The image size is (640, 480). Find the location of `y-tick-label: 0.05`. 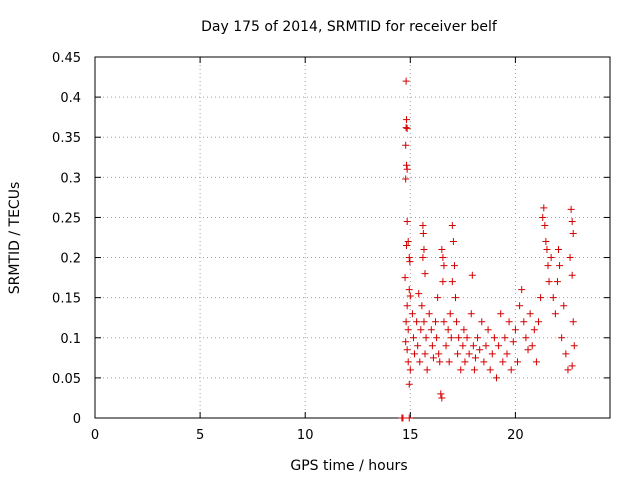

y-tick-label: 0.05 is located at coordinates (66, 379).